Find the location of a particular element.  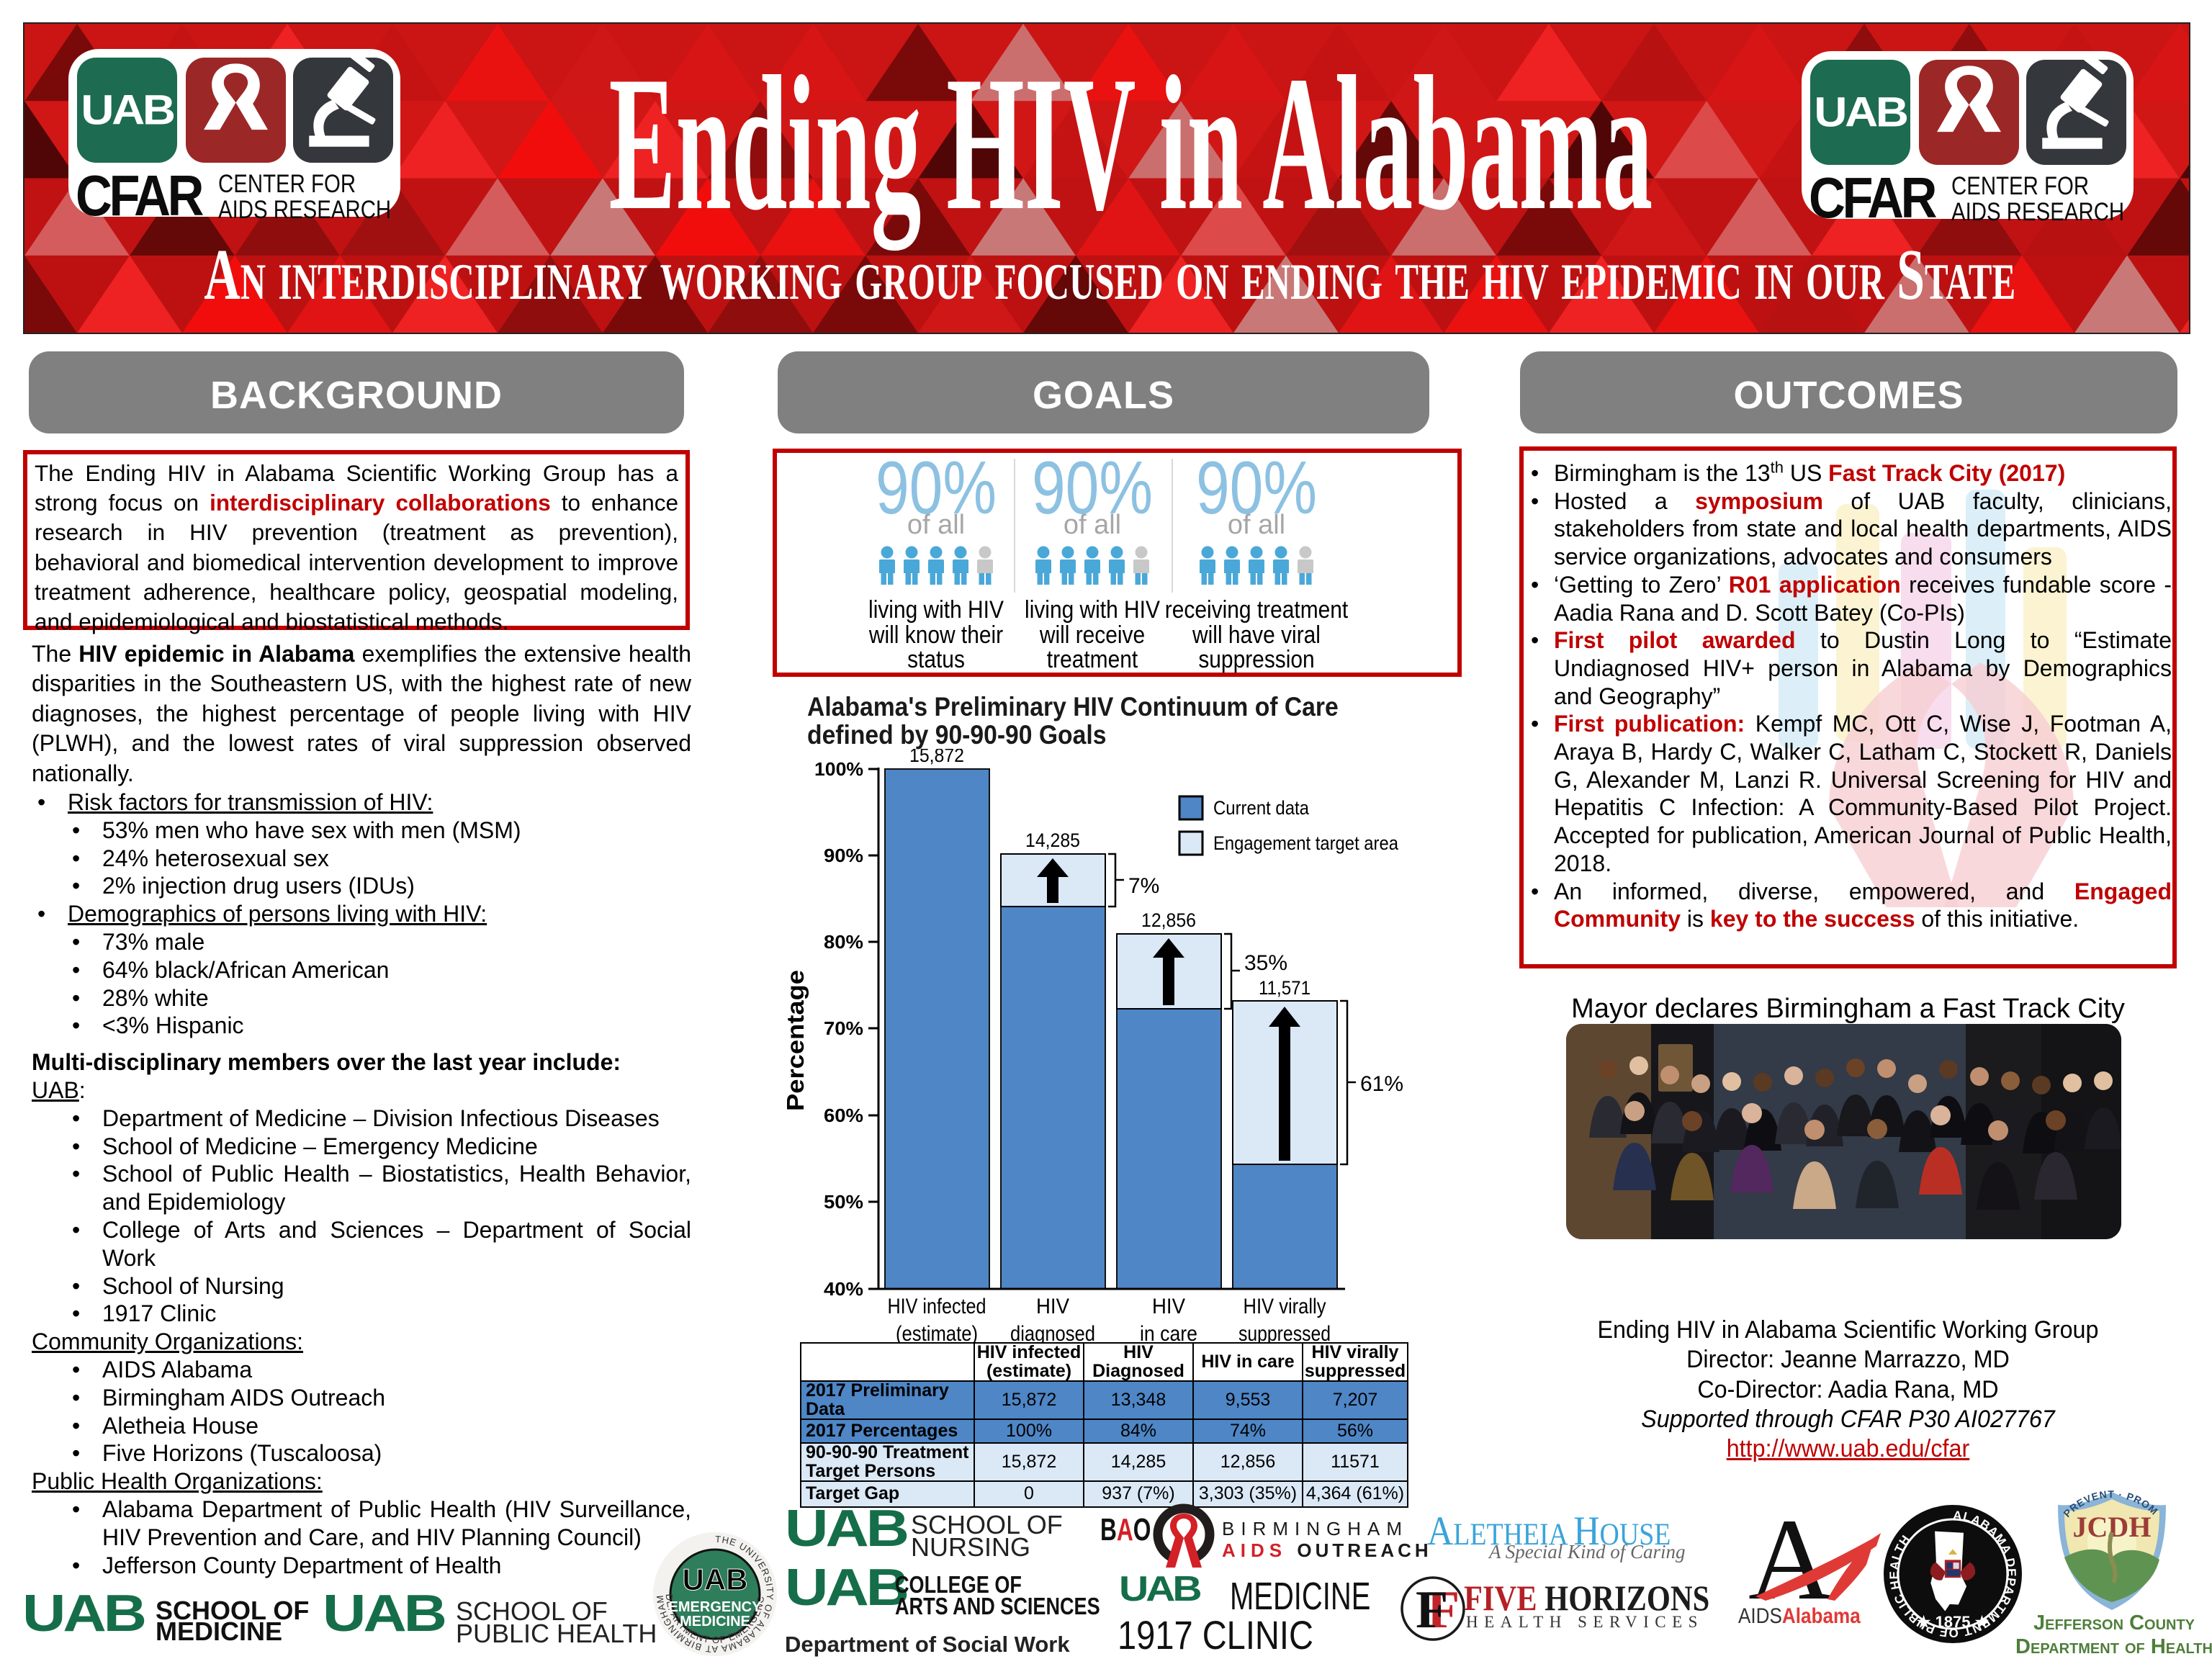

svg-text: Engagement target area is located at coordinates (1306, 843).